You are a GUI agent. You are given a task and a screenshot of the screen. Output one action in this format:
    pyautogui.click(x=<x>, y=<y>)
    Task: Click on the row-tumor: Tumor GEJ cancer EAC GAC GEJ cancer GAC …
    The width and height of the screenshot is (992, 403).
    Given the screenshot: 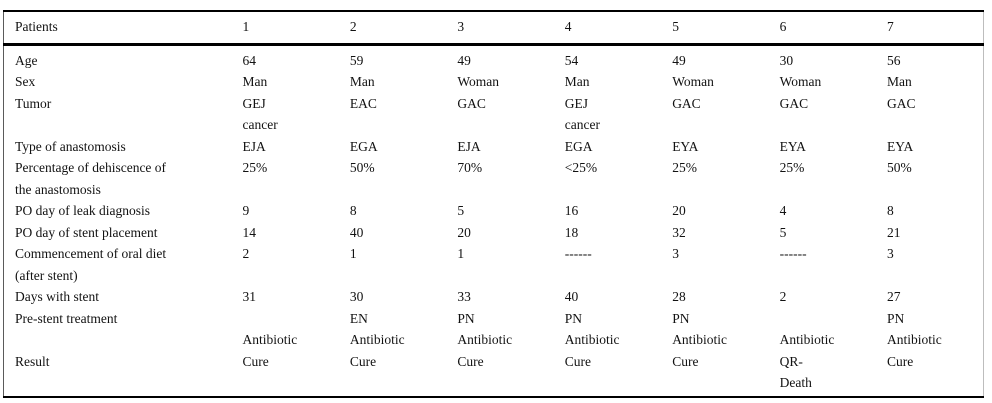 What is the action you would take?
    pyautogui.click(x=494, y=114)
    